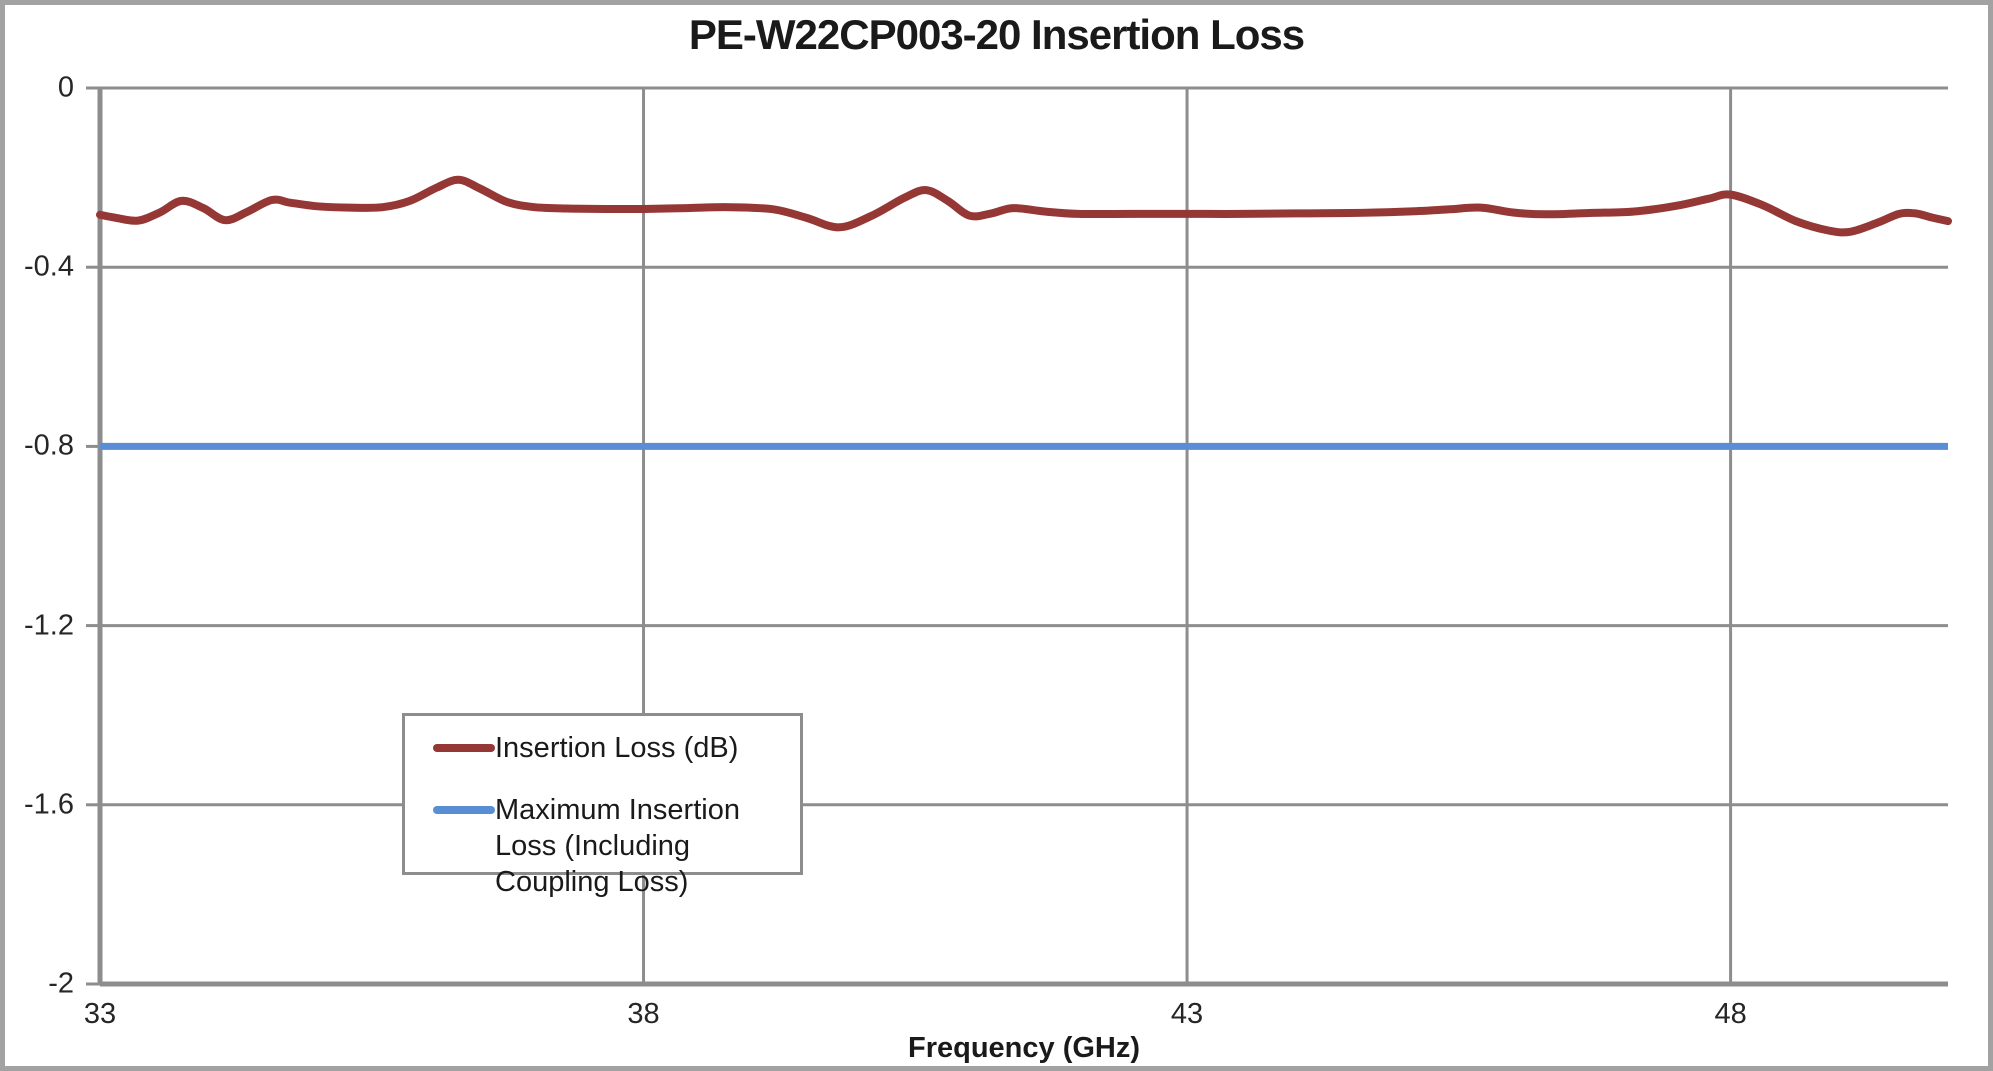 The image size is (1993, 1071). Describe the element at coordinates (1730, 1014) in the screenshot. I see `x-axis-tick-label: 48` at that location.